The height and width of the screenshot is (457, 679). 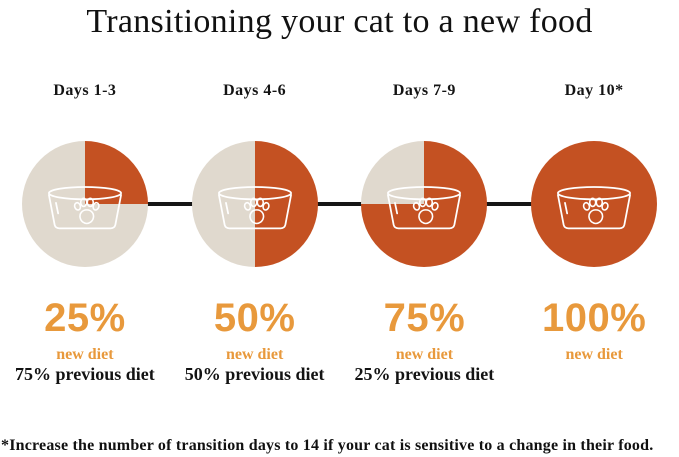 I want to click on timeline-connector-line, so click(x=339, y=204).